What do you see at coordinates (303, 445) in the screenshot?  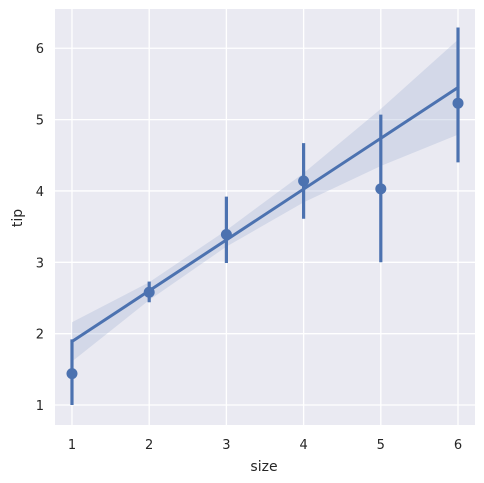 I see `x-tick-label: 4` at bounding box center [303, 445].